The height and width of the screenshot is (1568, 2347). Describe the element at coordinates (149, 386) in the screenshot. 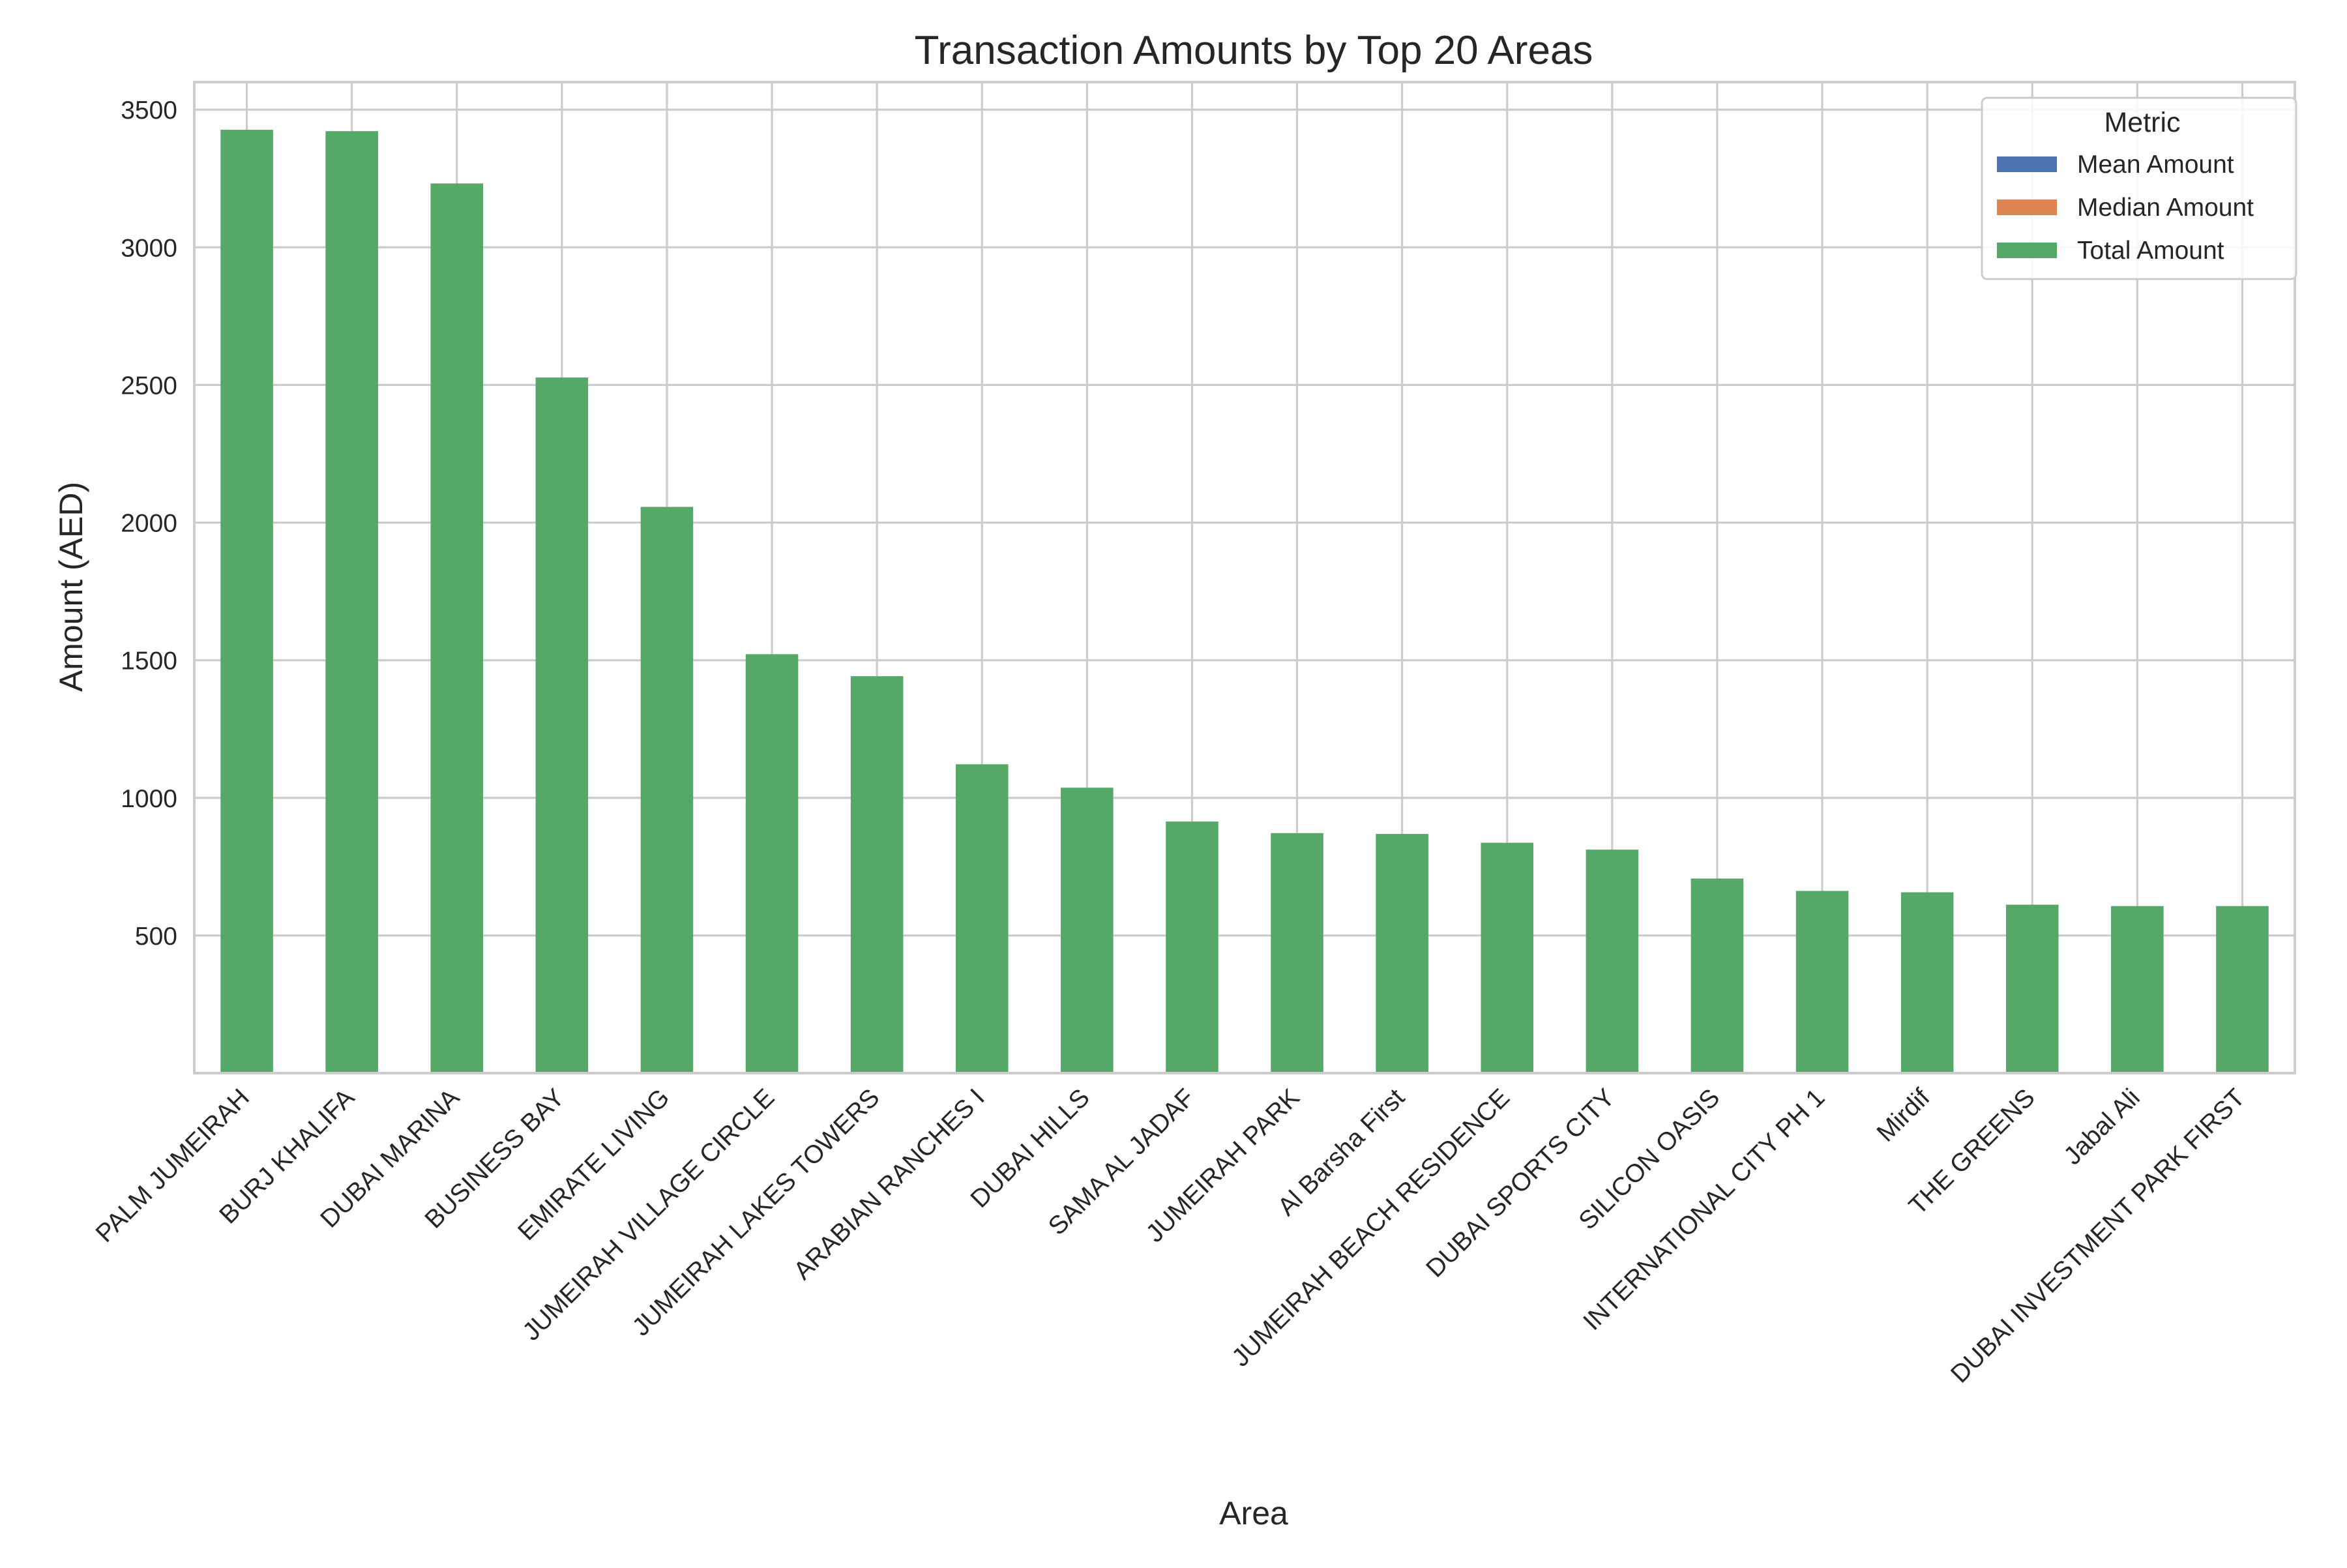

I see `y-tick-label: 2500` at that location.